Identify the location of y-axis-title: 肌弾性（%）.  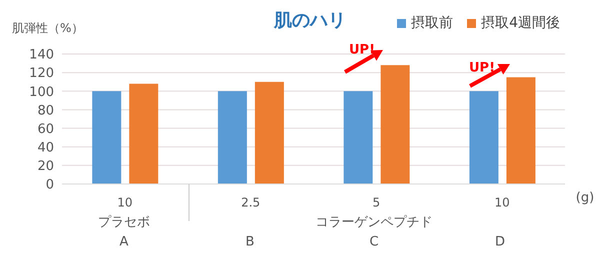
(48, 28).